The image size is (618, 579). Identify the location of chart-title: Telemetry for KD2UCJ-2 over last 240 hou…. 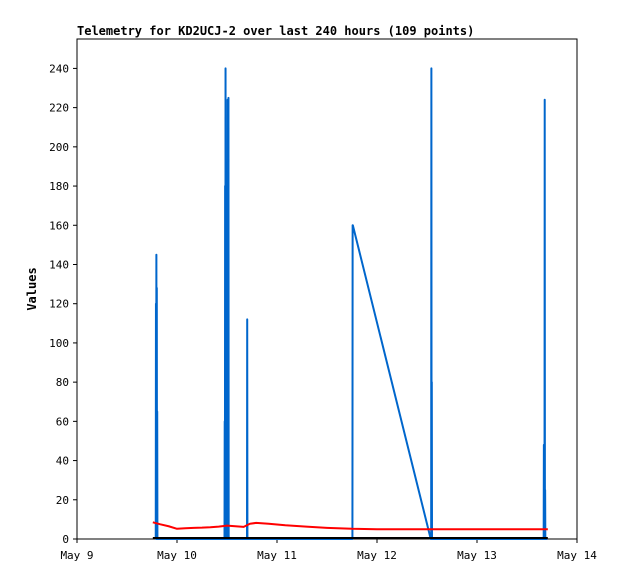
(275, 31).